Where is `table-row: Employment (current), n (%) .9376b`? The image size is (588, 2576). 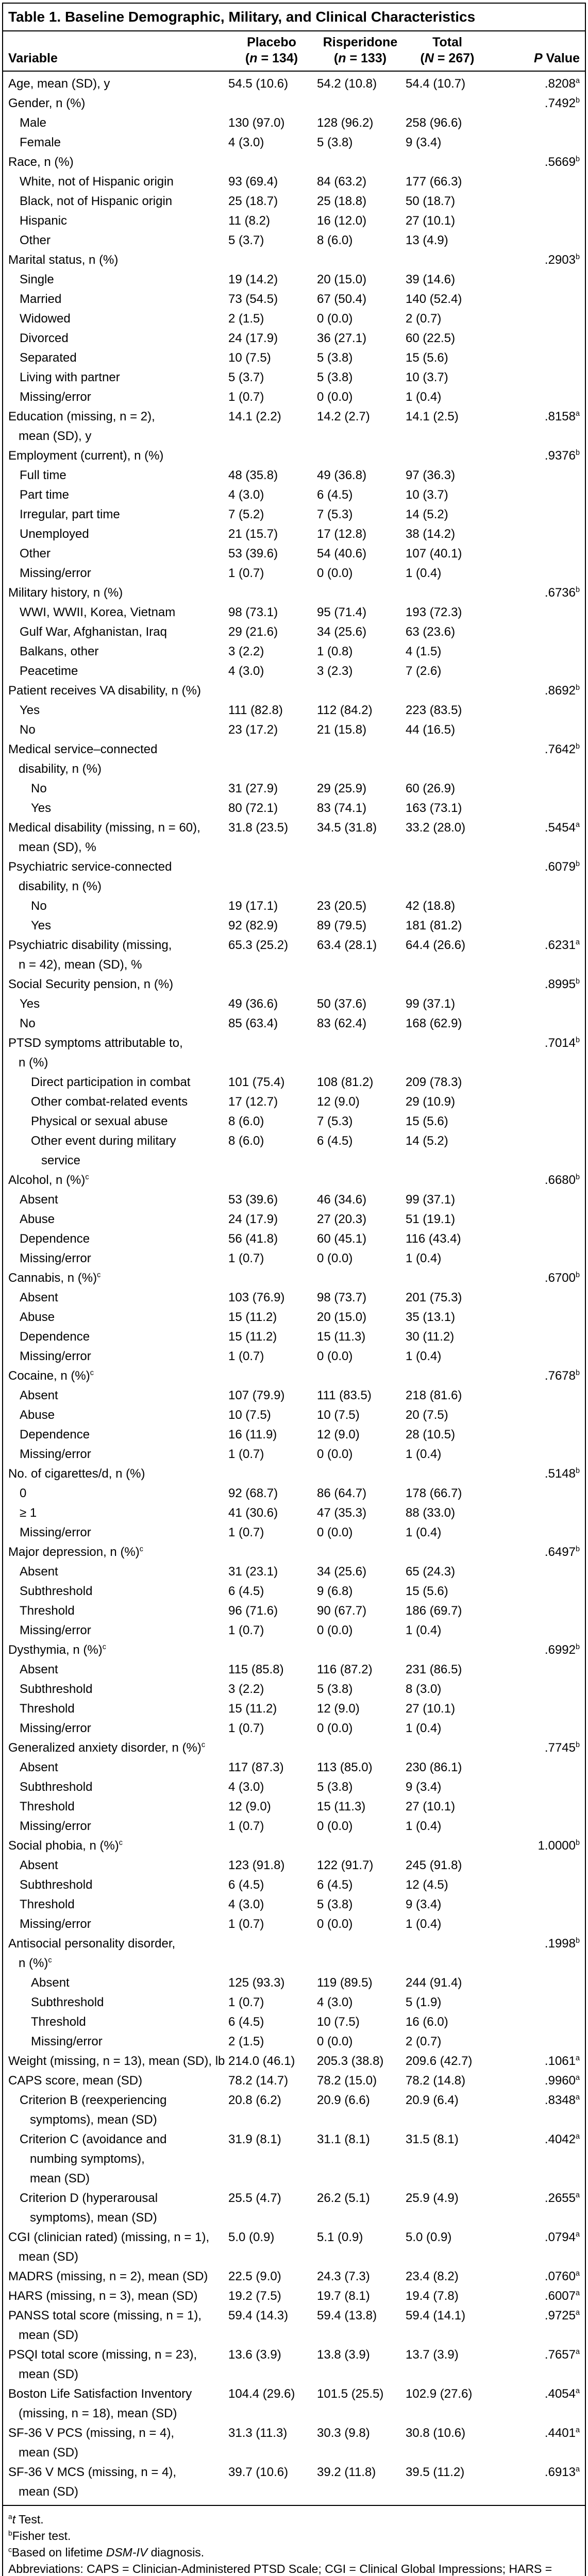 table-row: Employment (current), n (%) .9376b is located at coordinates (294, 456).